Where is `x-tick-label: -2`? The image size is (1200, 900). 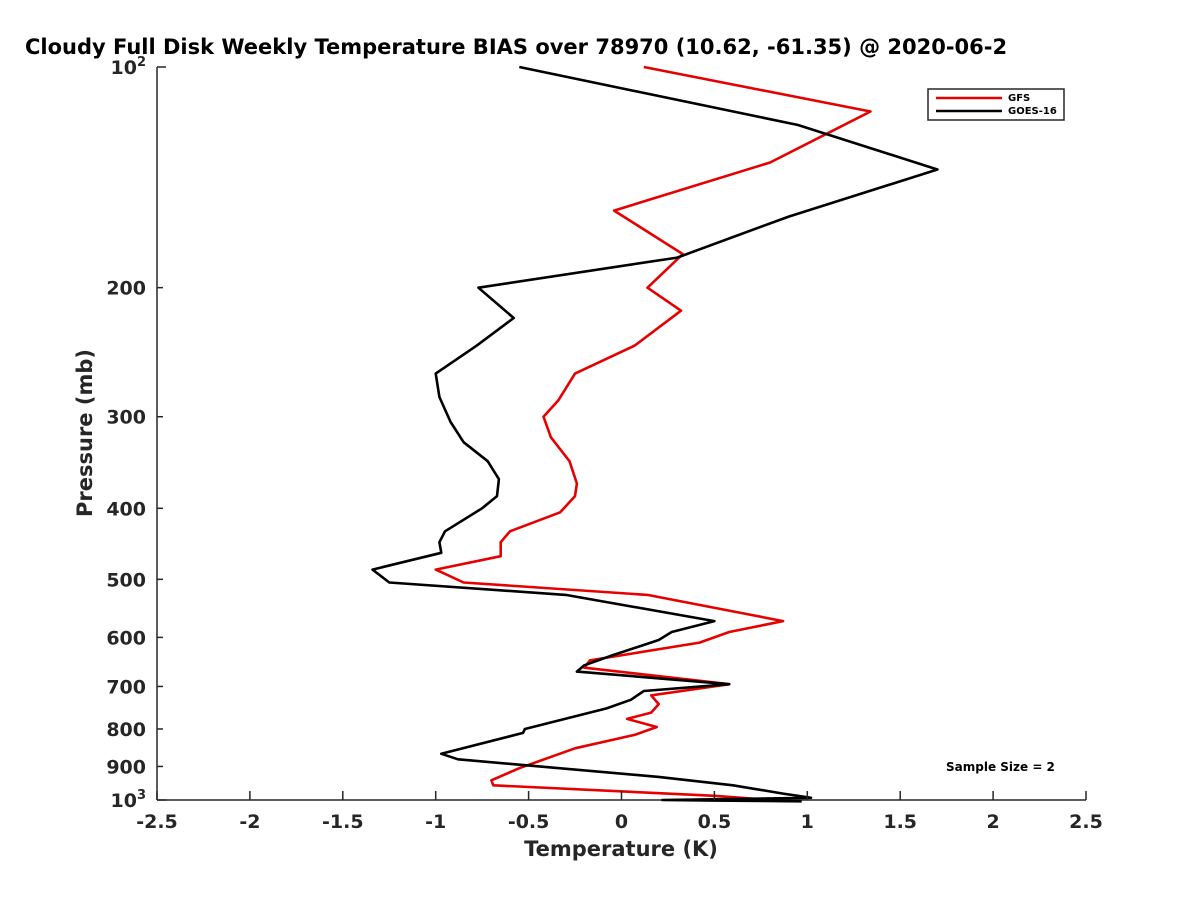 x-tick-label: -2 is located at coordinates (249, 822).